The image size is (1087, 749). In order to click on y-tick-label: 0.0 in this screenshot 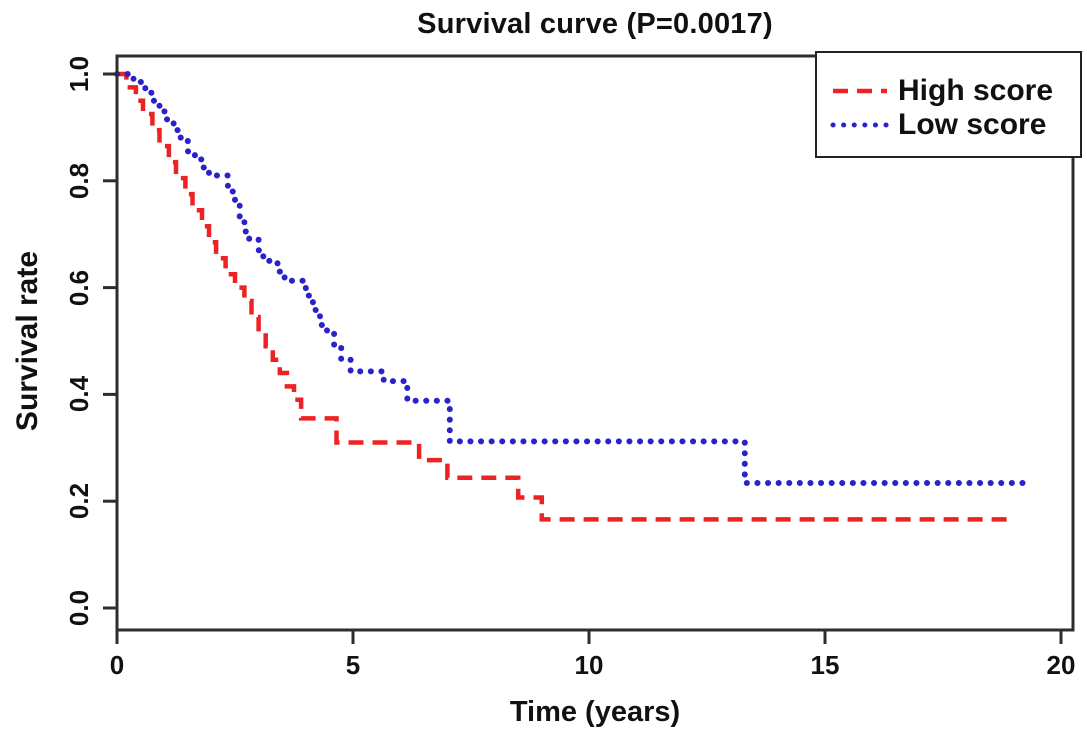, I will do `click(79, 608)`.